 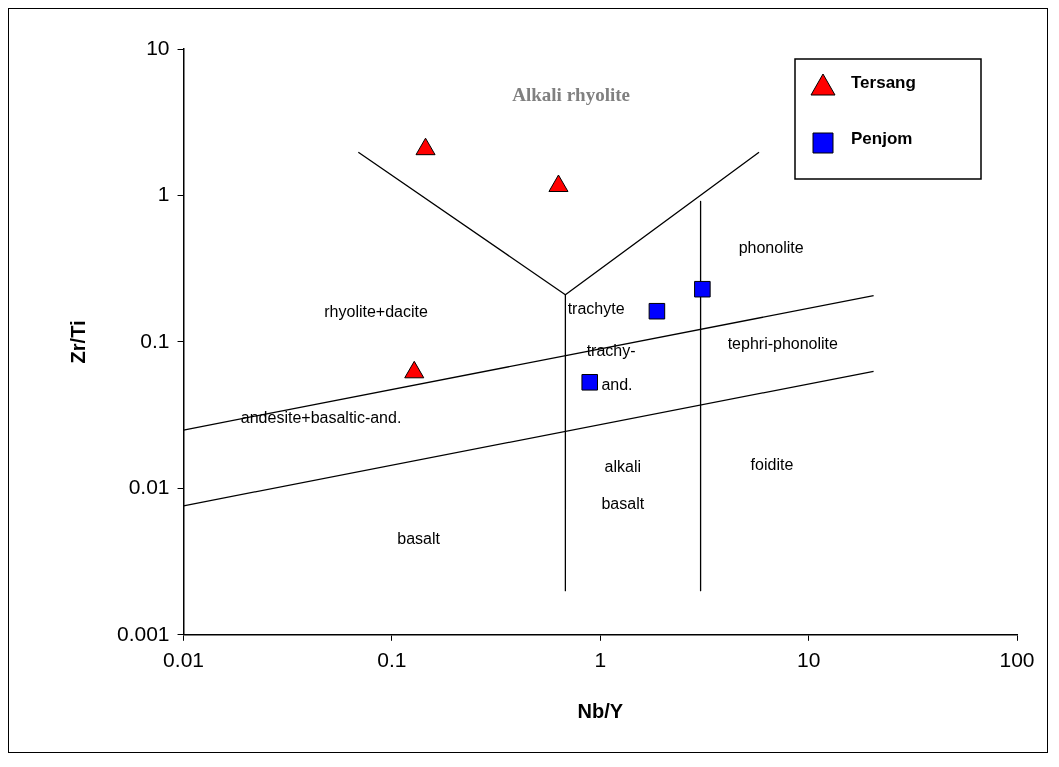 What do you see at coordinates (158, 47) in the screenshot?
I see `y-tick-label: 10` at bounding box center [158, 47].